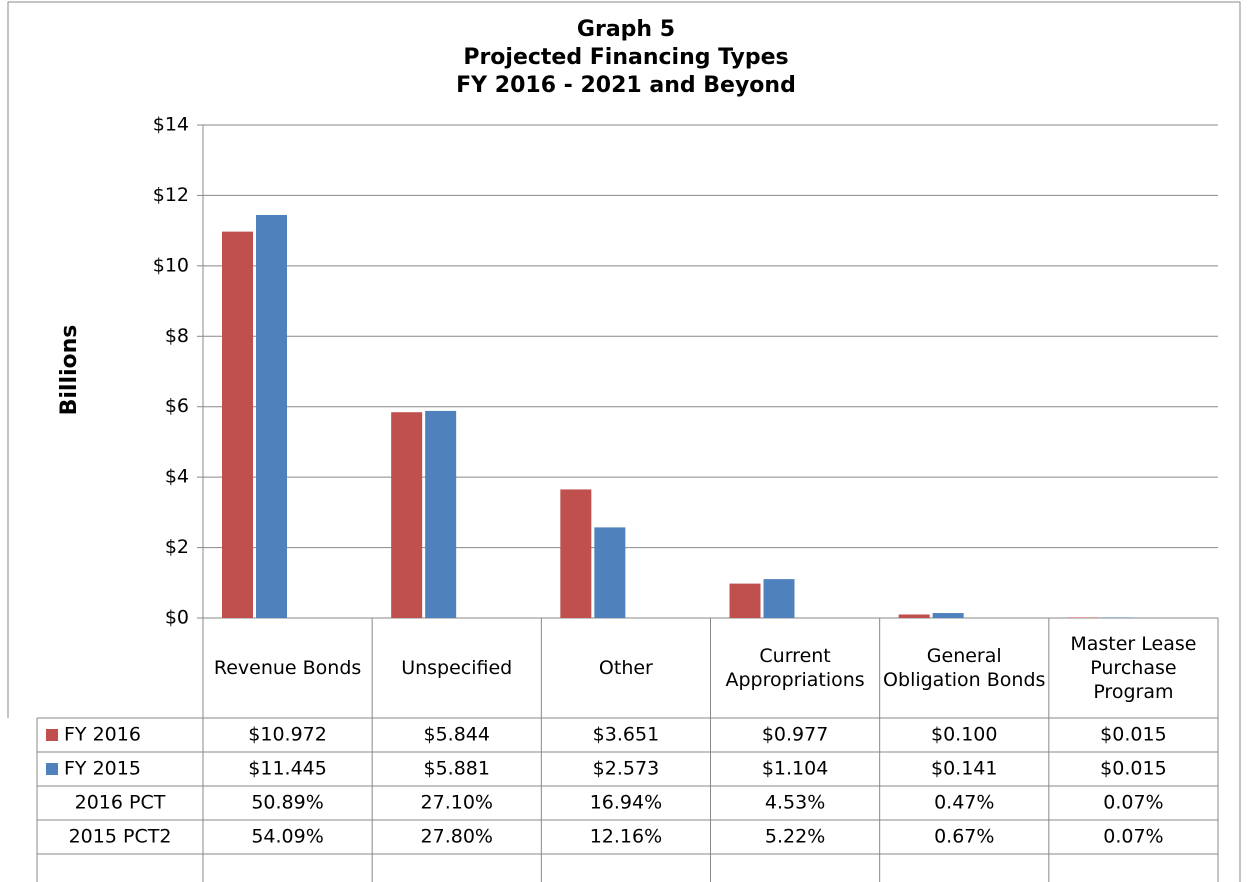 Image resolution: width=1252 pixels, height=882 pixels. I want to click on table-cell: 0.67%, so click(964, 837).